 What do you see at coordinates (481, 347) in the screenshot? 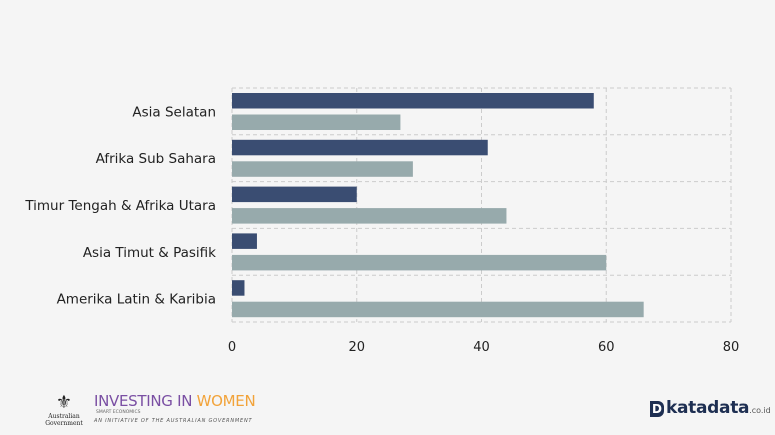
I see `x-tick-label: 40` at bounding box center [481, 347].